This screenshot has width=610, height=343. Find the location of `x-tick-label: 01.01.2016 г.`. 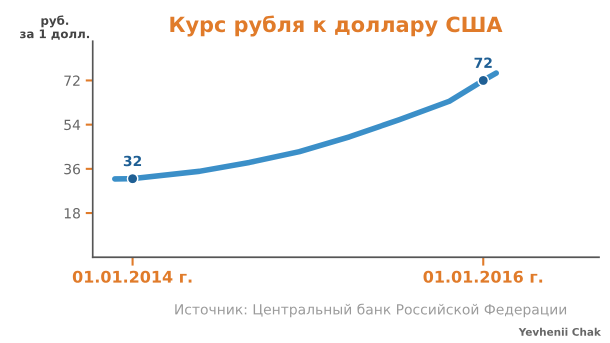

x-tick-label: 01.01.2016 г. is located at coordinates (483, 276).